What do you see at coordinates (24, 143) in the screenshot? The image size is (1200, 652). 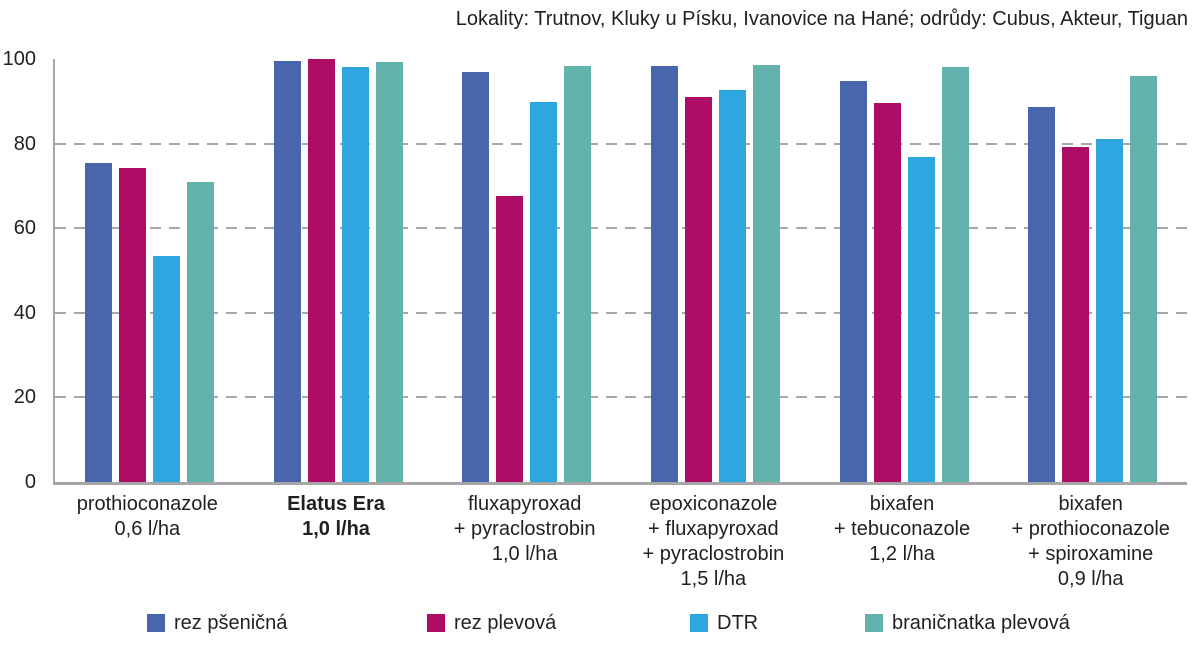 I see `y-tick-label-80: 80` at bounding box center [24, 143].